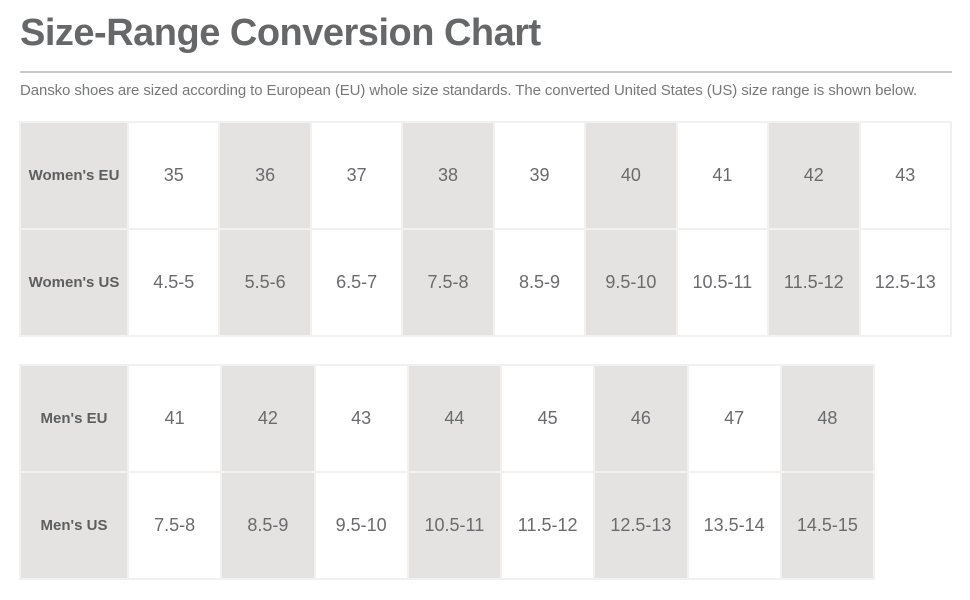 The image size is (970, 600). Describe the element at coordinates (734, 525) in the screenshot. I see `size-cell: 13.5-14` at that location.